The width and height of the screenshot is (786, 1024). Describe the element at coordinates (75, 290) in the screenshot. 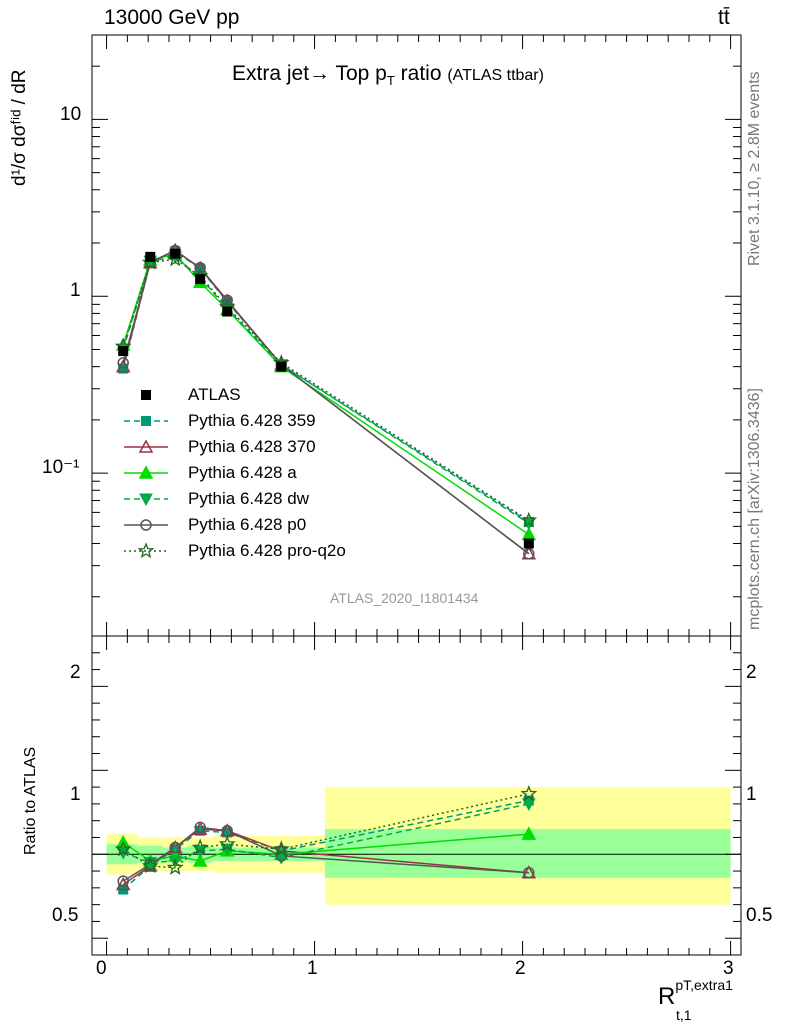

I see `y-tick-label-1: 1` at that location.